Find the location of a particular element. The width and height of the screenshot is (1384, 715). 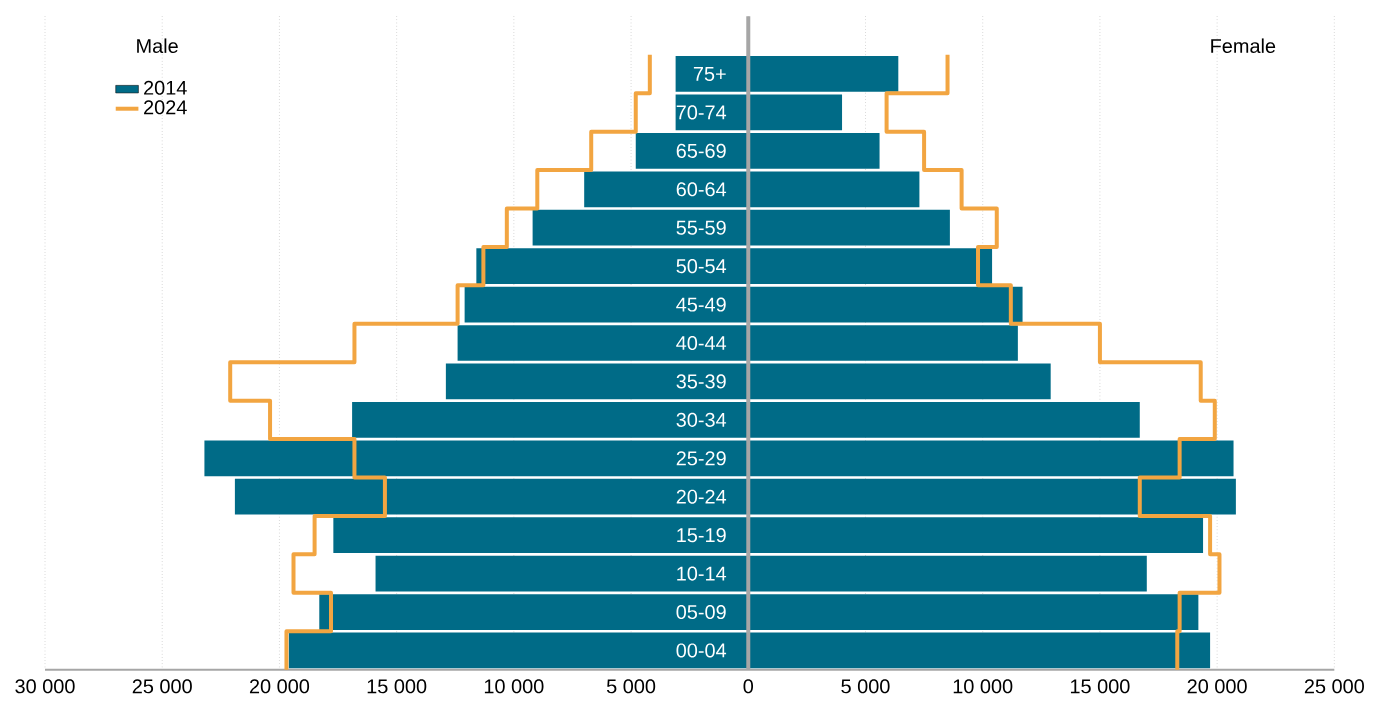

y-tick-label: 70-74 is located at coordinates (701, 112).